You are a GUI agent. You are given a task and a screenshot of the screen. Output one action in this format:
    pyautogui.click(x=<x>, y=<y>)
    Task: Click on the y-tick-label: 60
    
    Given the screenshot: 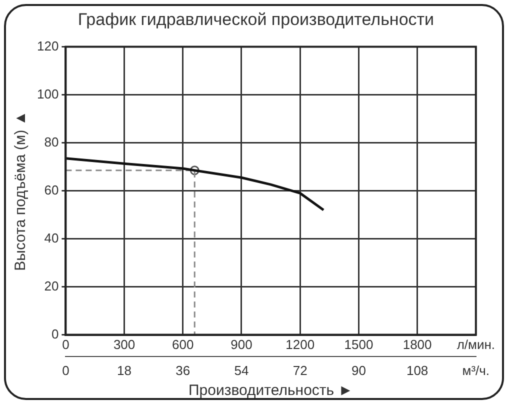 What is the action you would take?
    pyautogui.click(x=51, y=190)
    